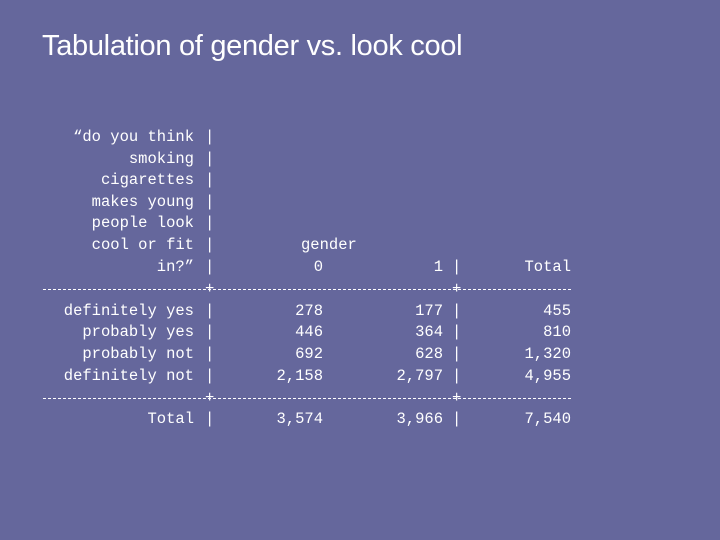  I want to click on column-variable-label: gender, so click(329, 245).